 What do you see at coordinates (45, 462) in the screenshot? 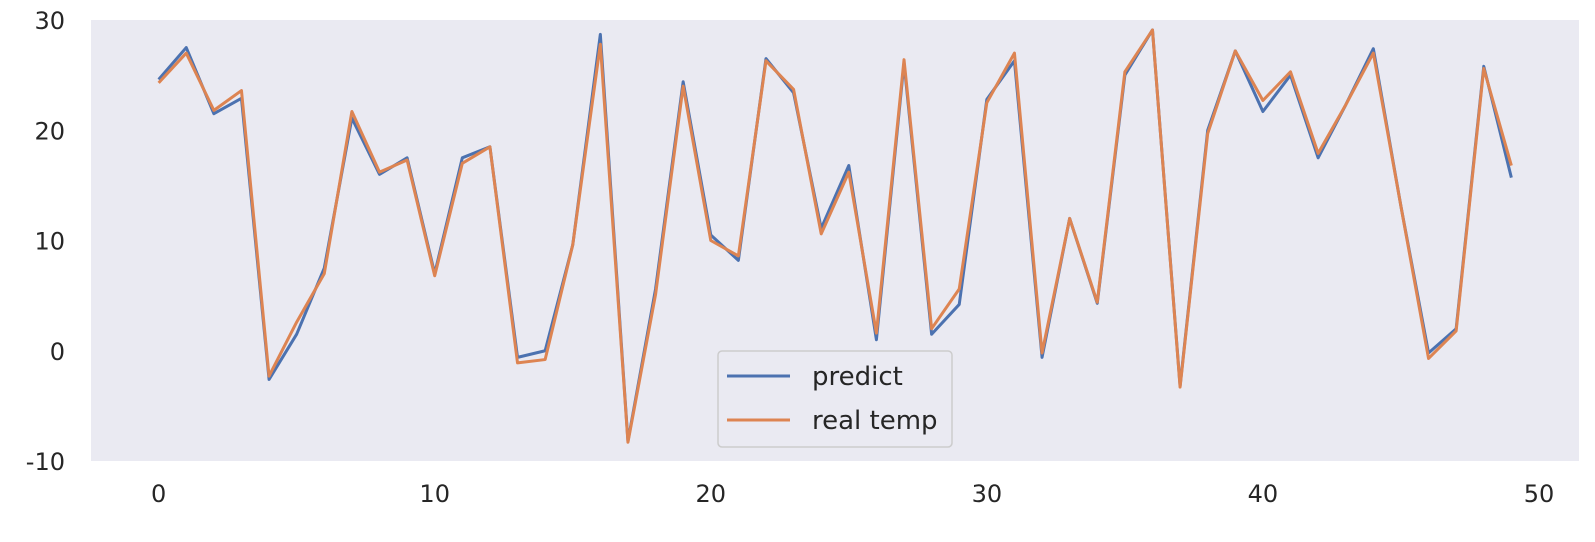
I see `y-tick-label: -10` at bounding box center [45, 462].